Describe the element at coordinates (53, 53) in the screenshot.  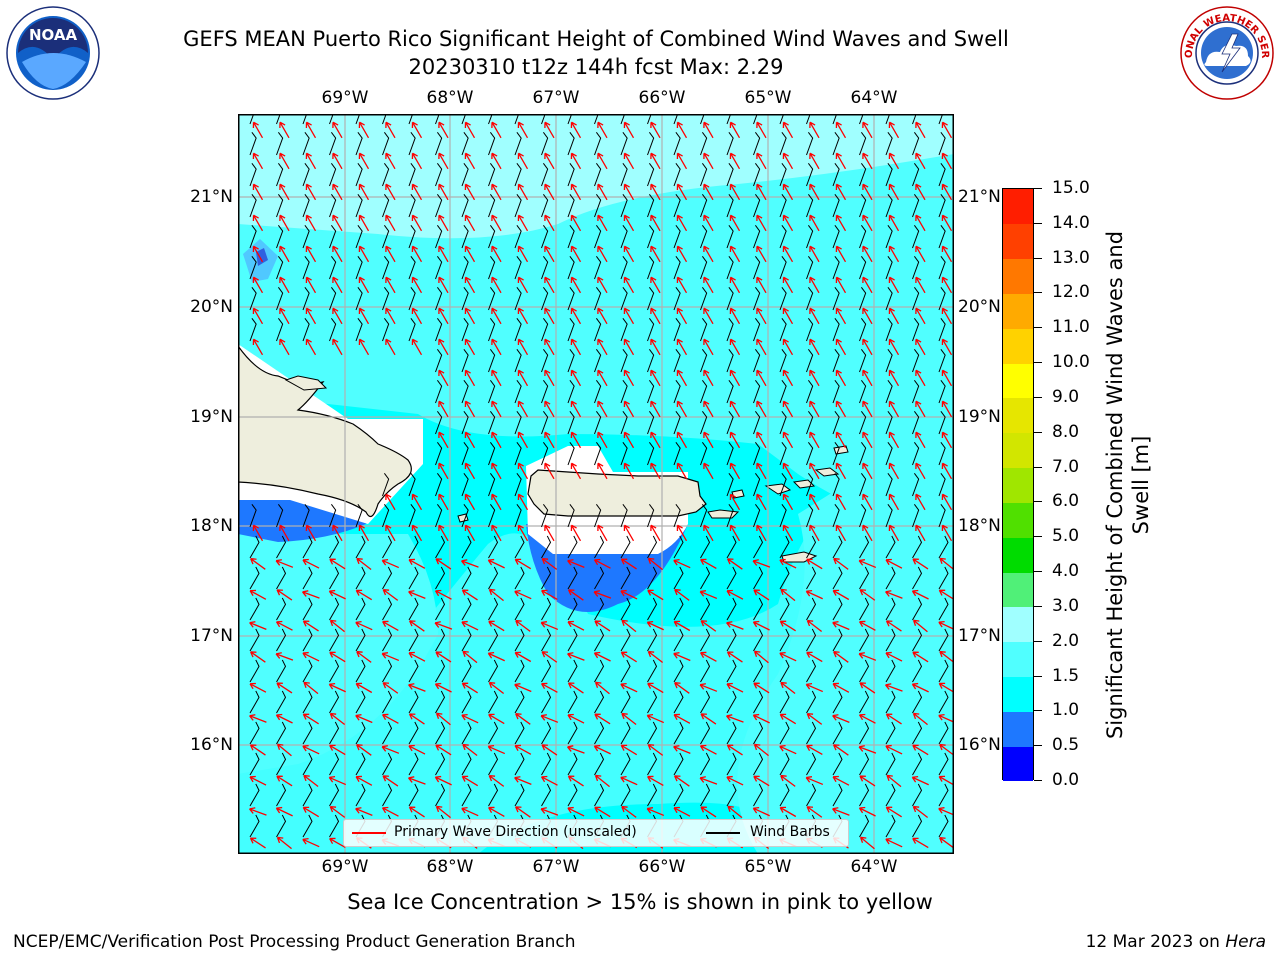
I see `noaa-logo: NOAA` at that location.